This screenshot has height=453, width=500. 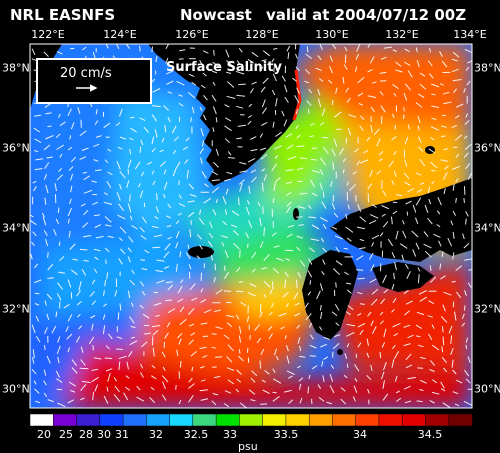 What do you see at coordinates (104, 434) in the screenshot?
I see `colorbar-label-3: 30` at bounding box center [104, 434].